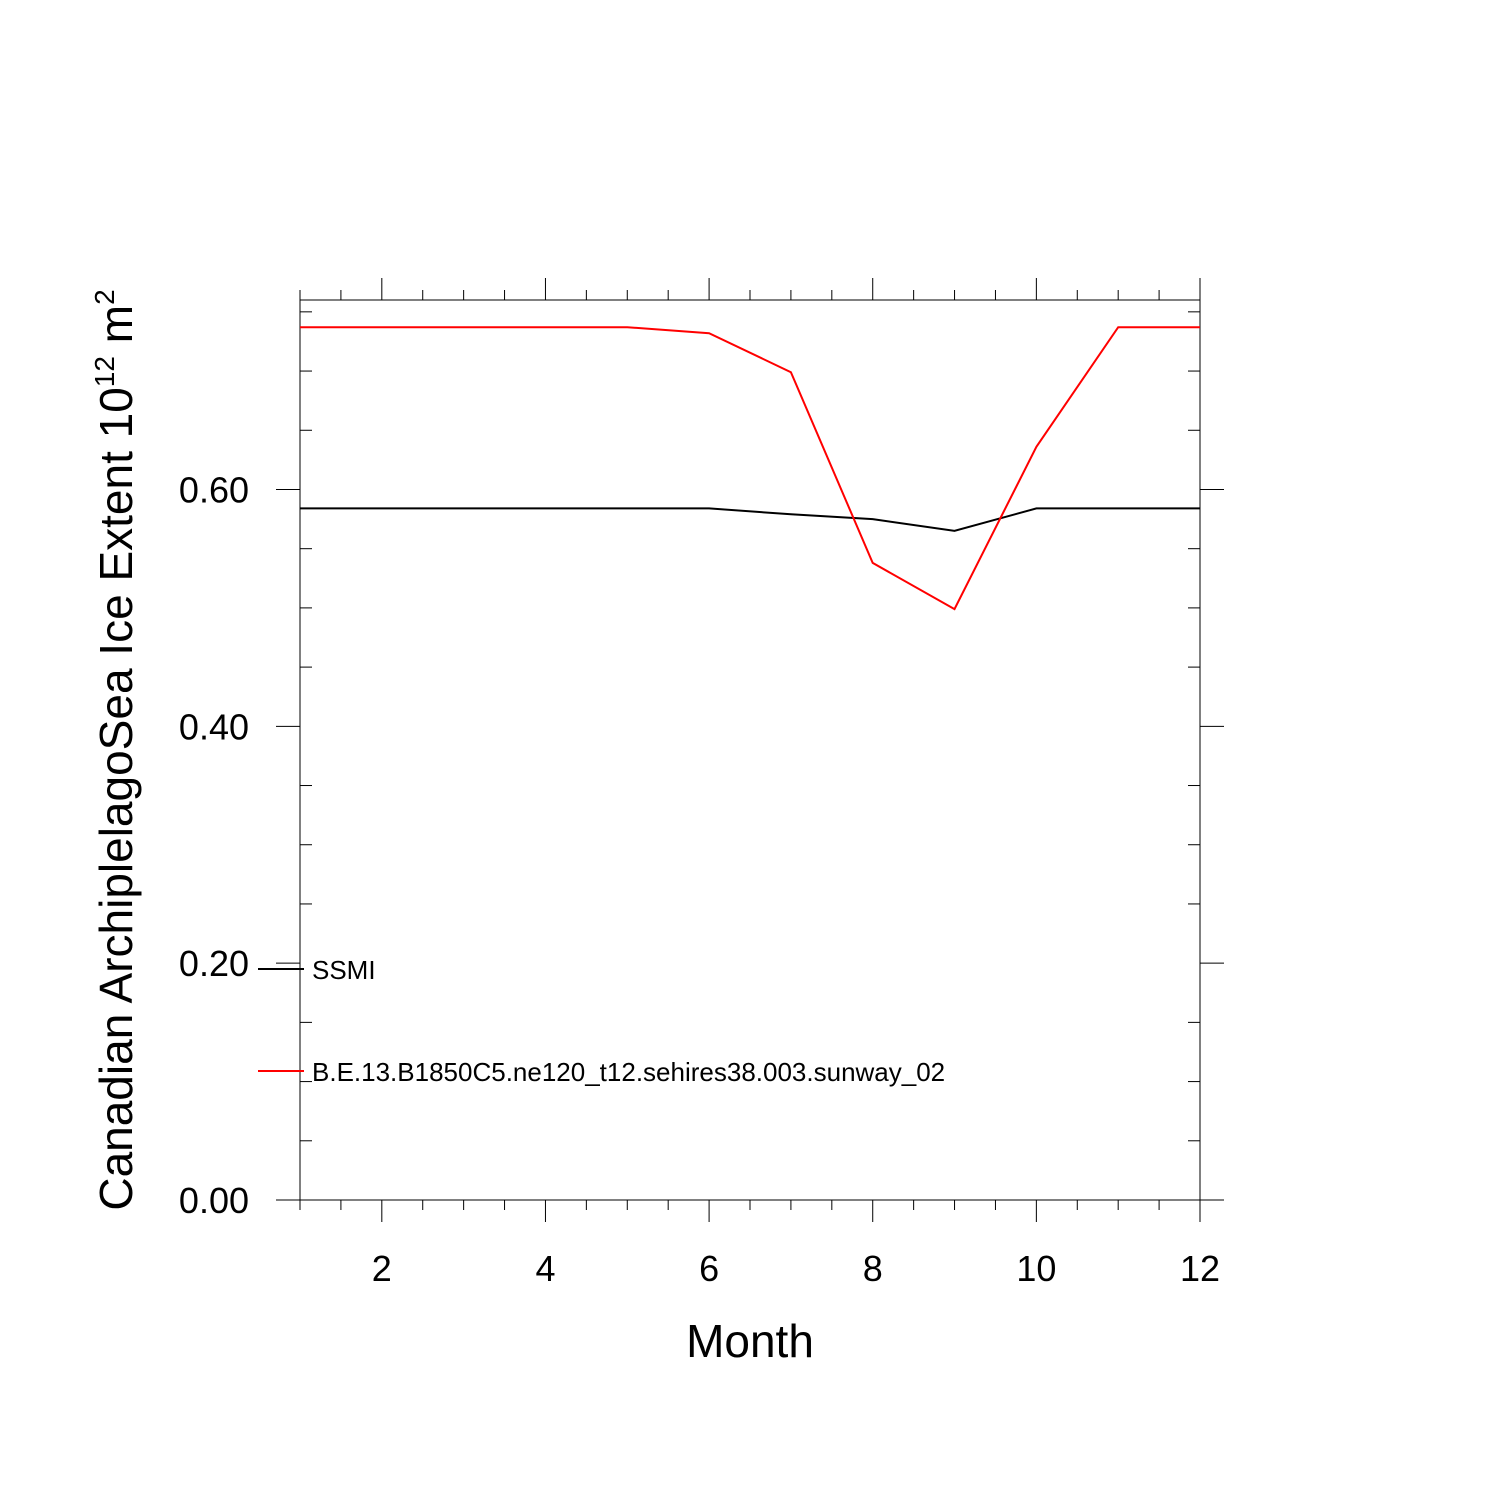  I want to click on series-lines, so click(750, 468).